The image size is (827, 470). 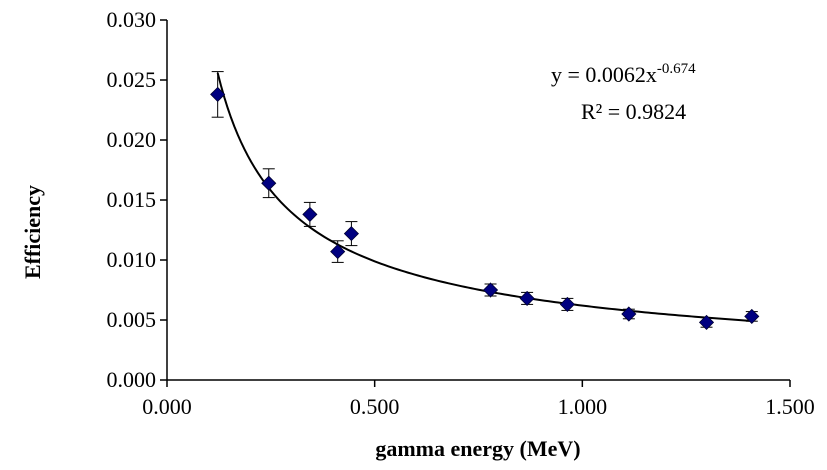 I want to click on y-tick-label: 0.010, so click(x=132, y=259).